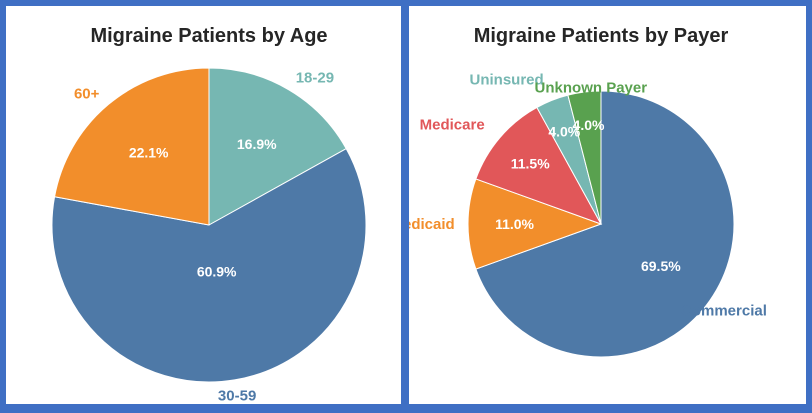  I want to click on age-chart-title: Migraine Patients by Age, so click(208, 36).